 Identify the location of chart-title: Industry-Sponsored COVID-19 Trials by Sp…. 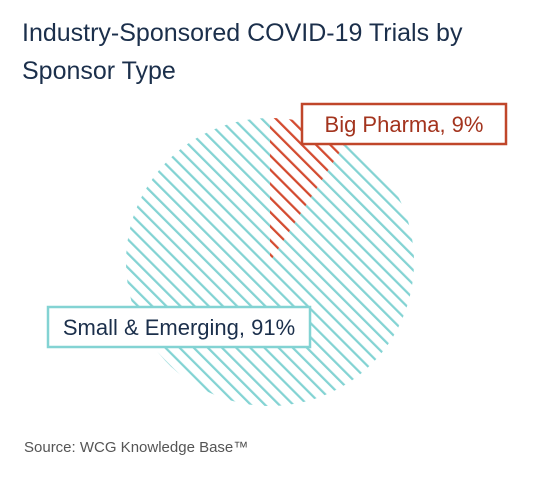
(242, 52).